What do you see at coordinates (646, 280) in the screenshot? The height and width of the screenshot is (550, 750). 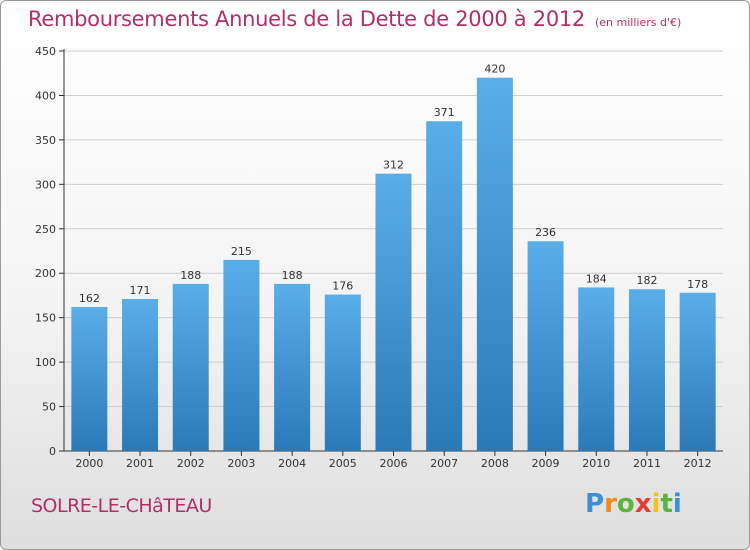 I see `bar-value-label: 182` at bounding box center [646, 280].